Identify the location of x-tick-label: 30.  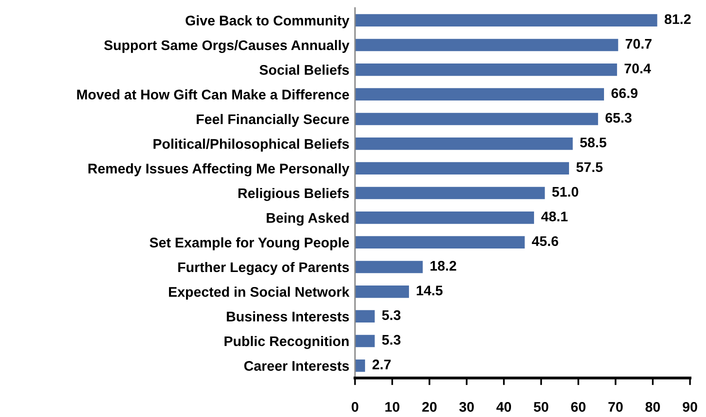
(466, 407).